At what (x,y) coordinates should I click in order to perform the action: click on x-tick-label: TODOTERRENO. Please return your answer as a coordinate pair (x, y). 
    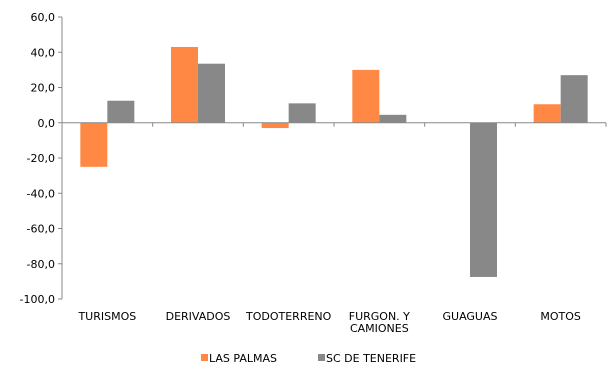
    Looking at the image, I should click on (288, 316).